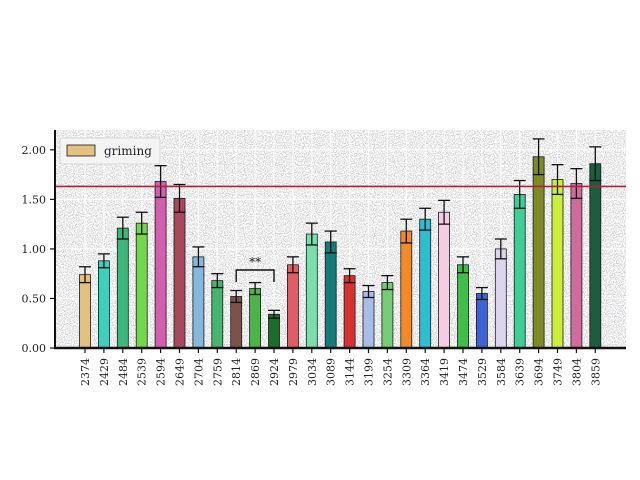 The image size is (640, 480). Describe the element at coordinates (274, 372) in the screenshot. I see `x-tick-label: 2924` at that location.